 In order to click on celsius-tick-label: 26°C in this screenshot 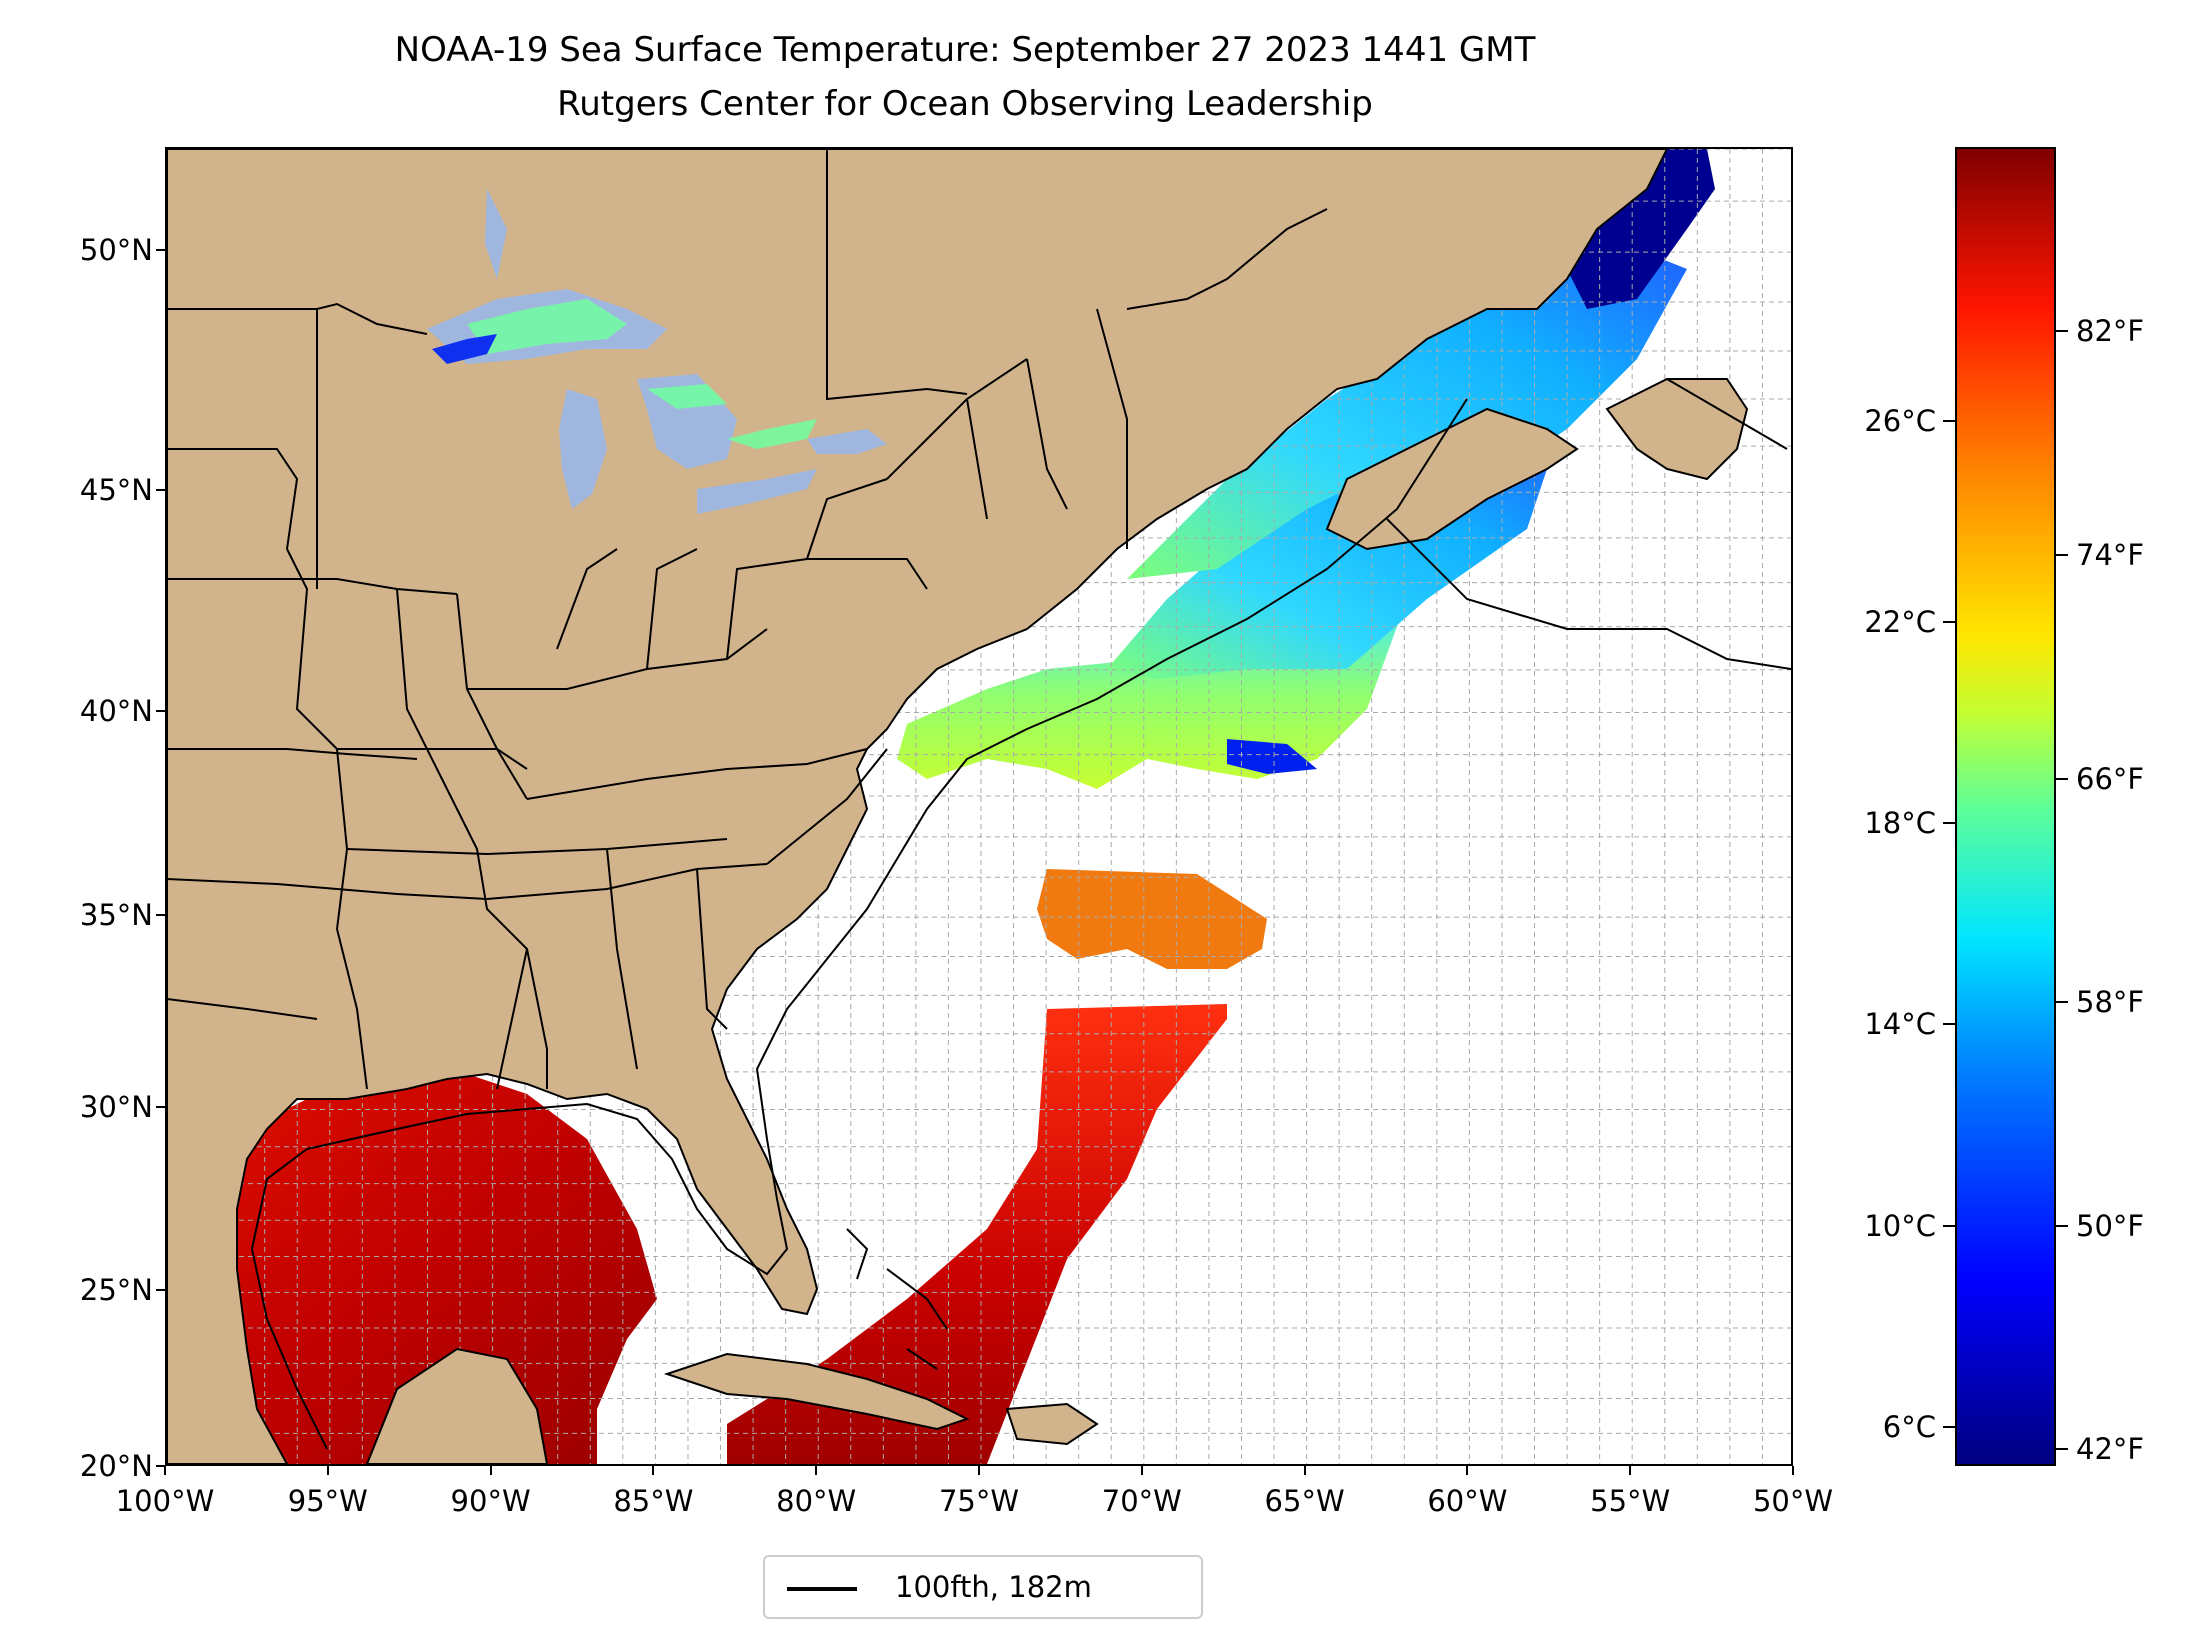, I will do `click(1900, 420)`.